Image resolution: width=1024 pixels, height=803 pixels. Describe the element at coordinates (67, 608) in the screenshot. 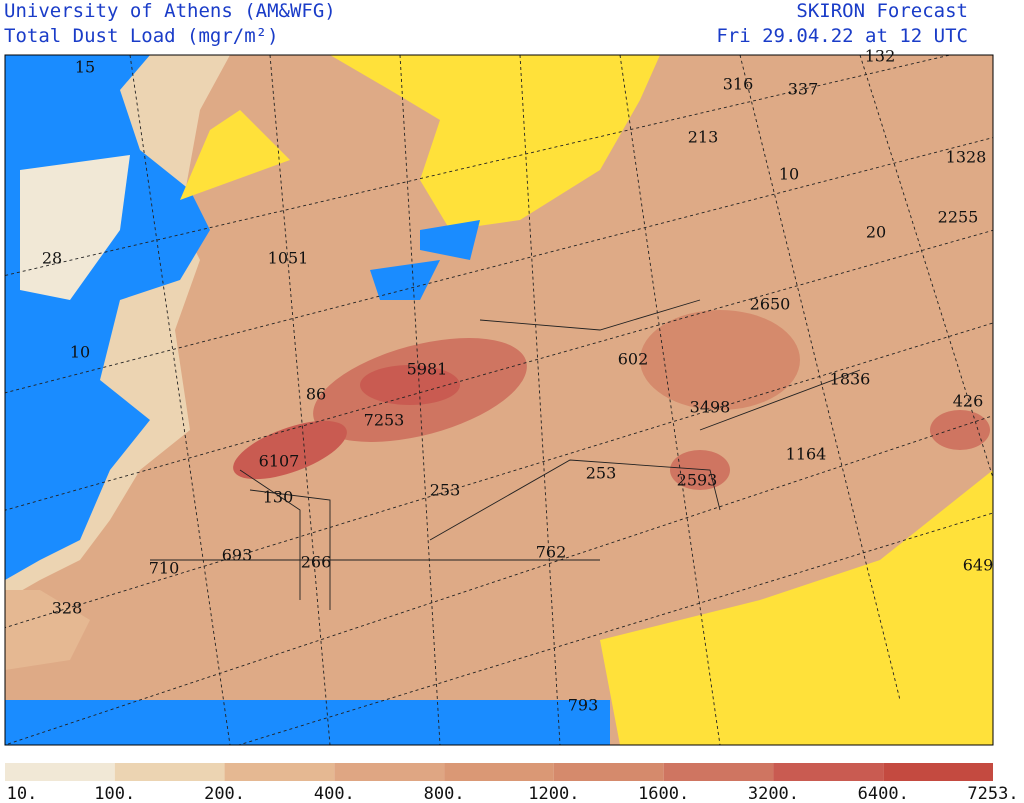

I see `map-label: 328` at that location.